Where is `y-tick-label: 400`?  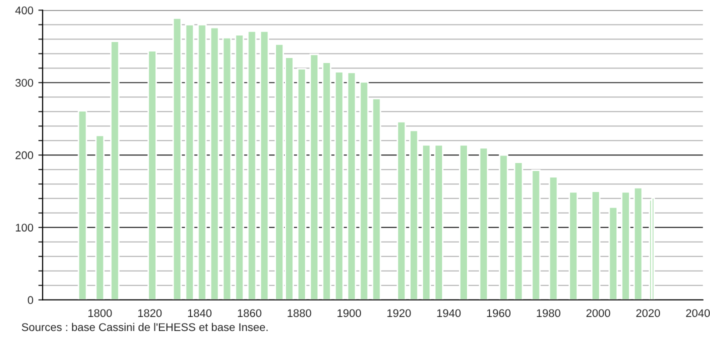 y-tick-label: 400 is located at coordinates (24, 10).